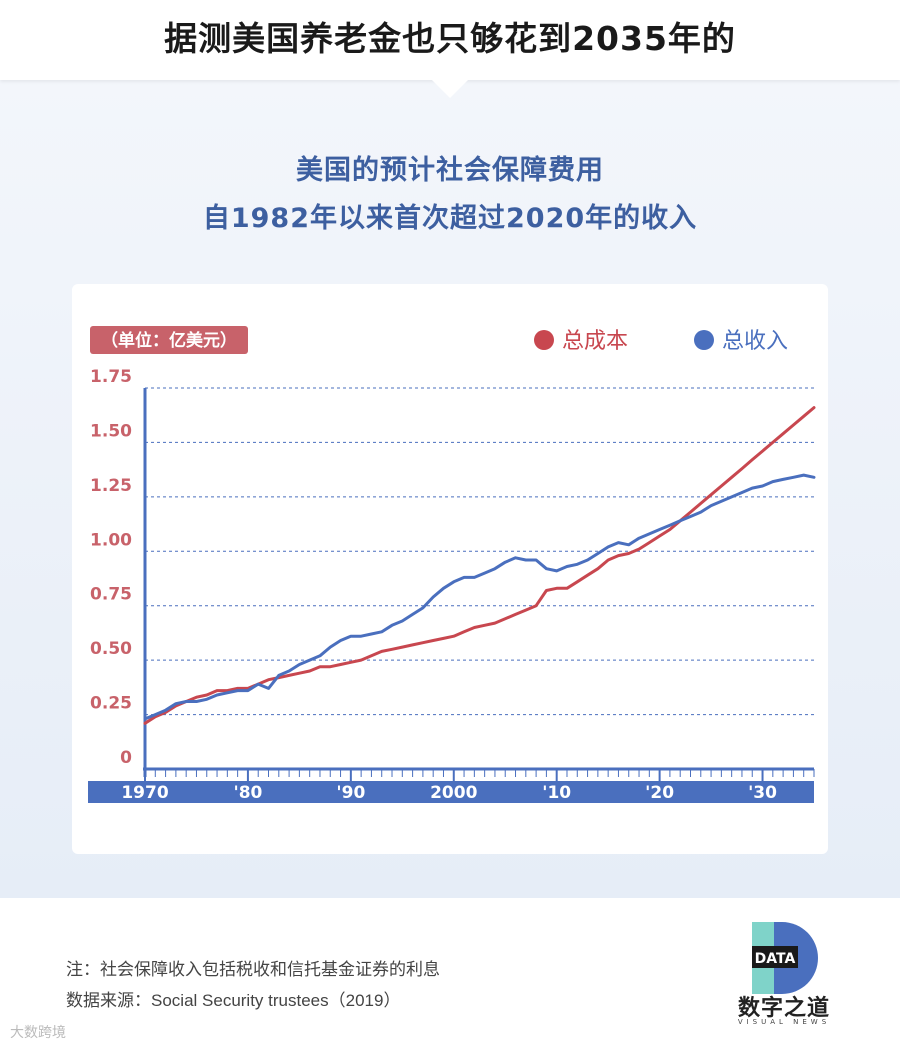  I want to click on y-tick-label: 1.00, so click(111, 540).